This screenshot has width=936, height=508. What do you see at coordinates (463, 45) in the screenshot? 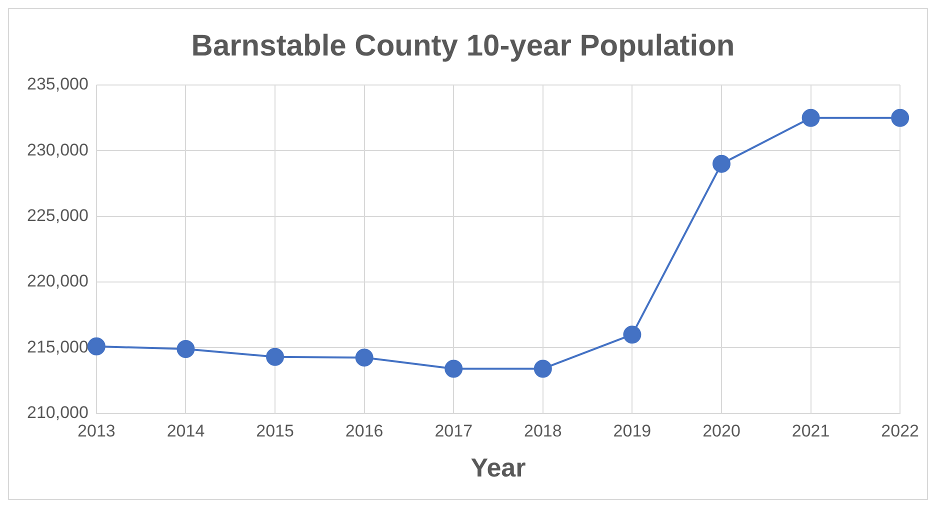
I see `chart-title: Barnstable County 10-year Population` at bounding box center [463, 45].